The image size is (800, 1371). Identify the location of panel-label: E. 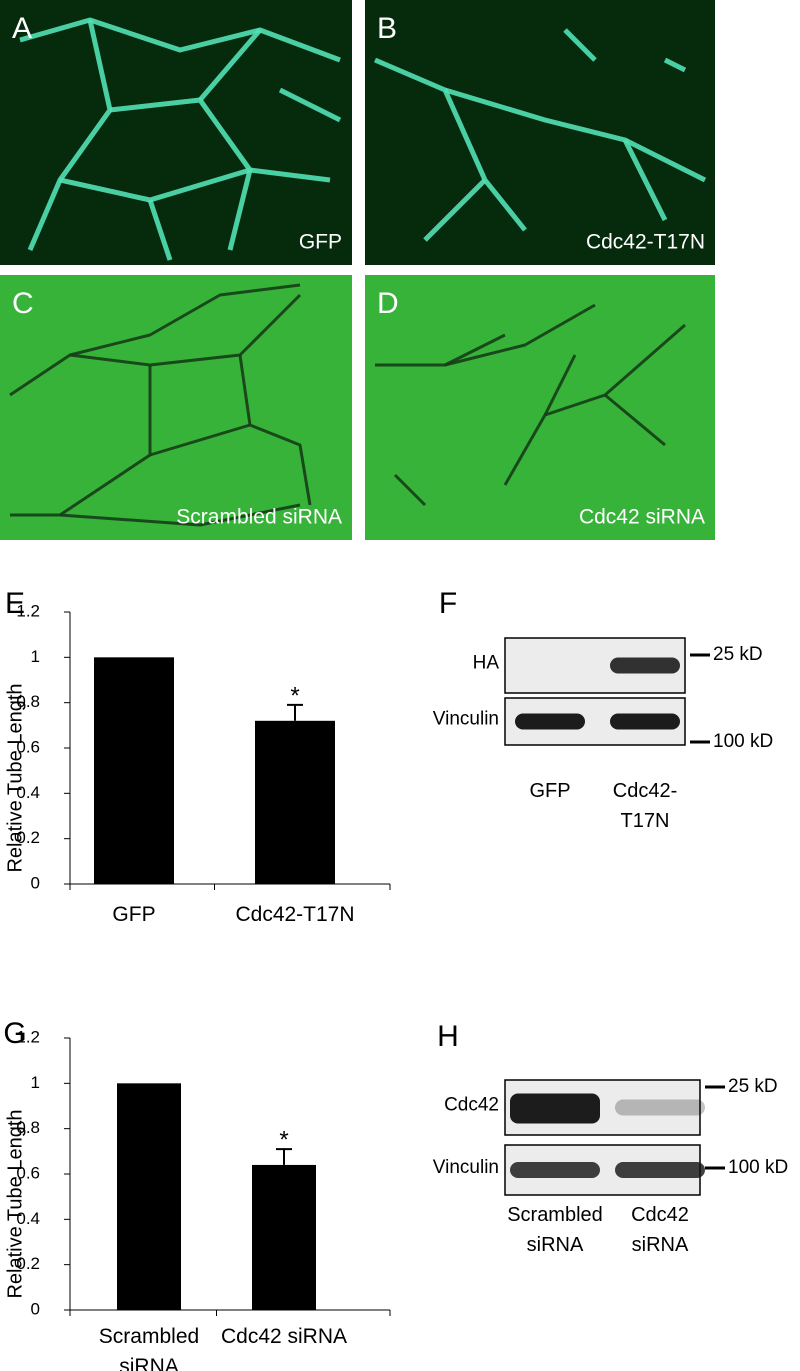
(15, 603).